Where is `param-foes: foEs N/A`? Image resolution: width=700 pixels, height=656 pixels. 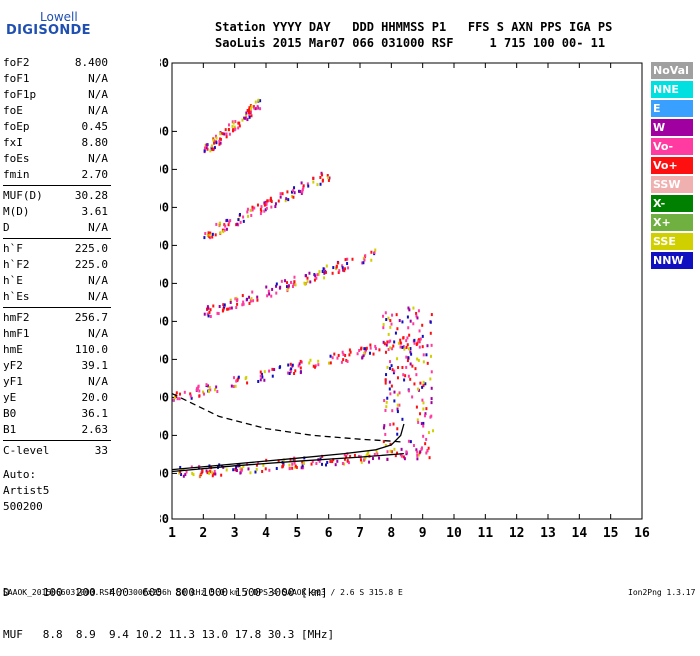 param-foes: foEs N/A is located at coordinates (55, 160).